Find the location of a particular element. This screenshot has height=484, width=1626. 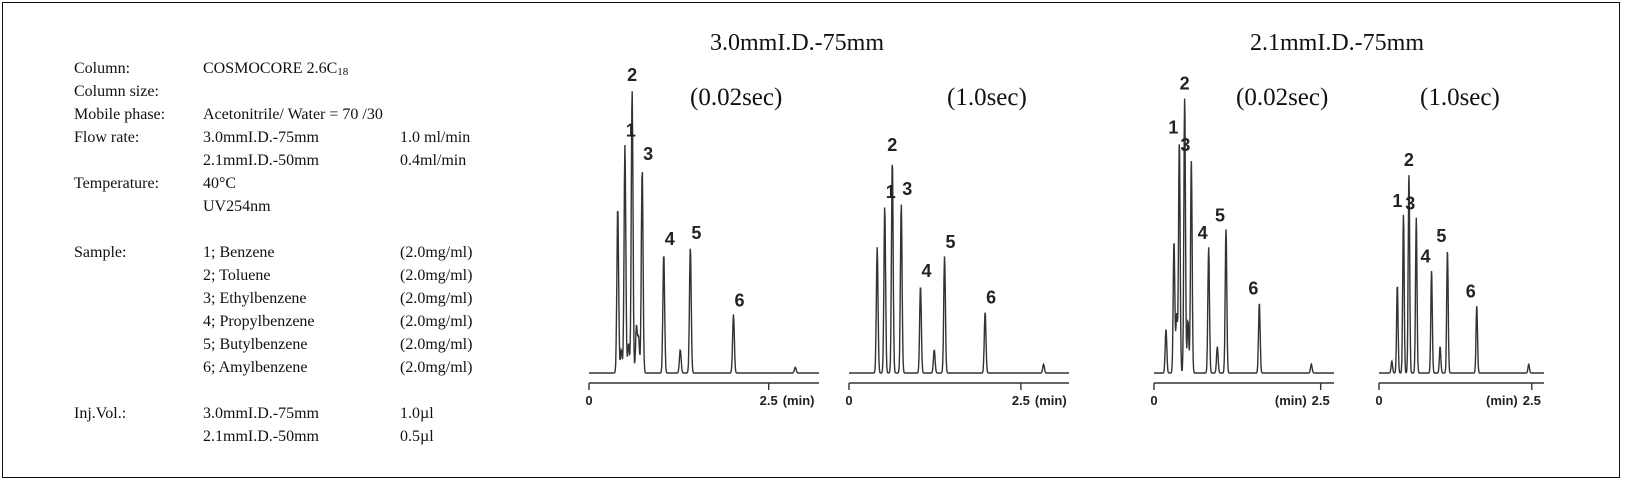

column-size-label: Column size: is located at coordinates (116, 91).